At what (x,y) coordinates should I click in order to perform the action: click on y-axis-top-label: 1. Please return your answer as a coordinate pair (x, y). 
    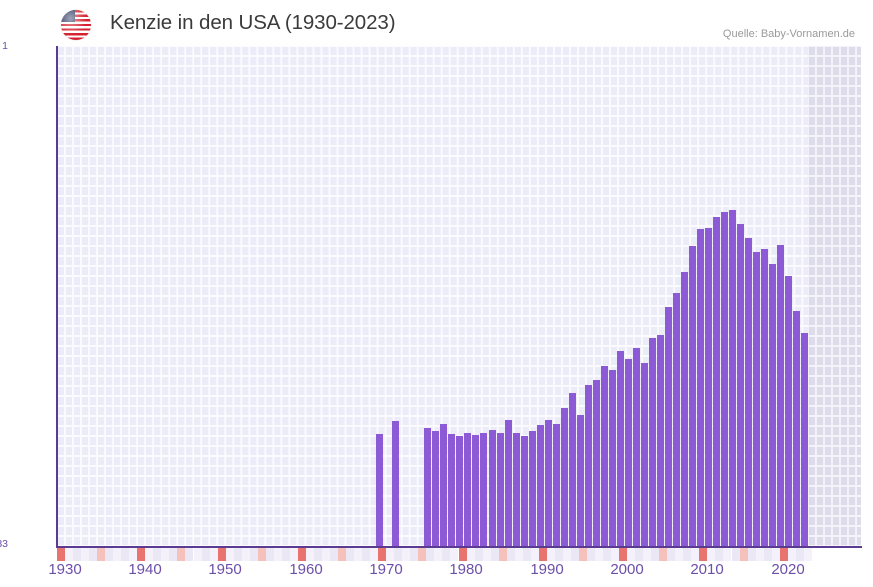
    Looking at the image, I should click on (5, 46).